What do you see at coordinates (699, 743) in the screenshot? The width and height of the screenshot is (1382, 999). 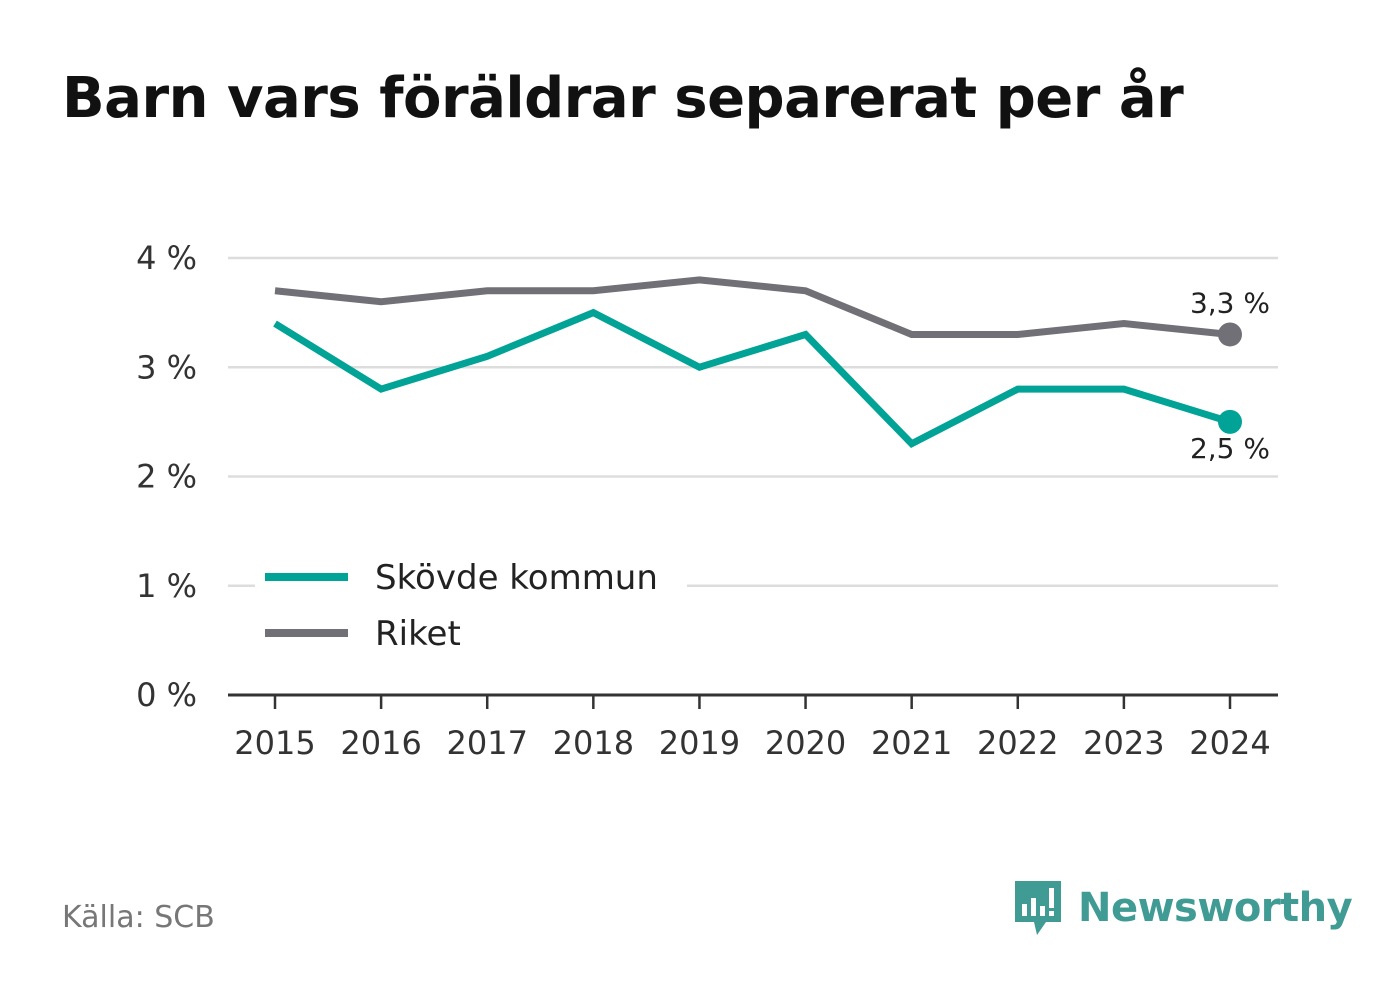 I see `x-tick-label: 2019` at bounding box center [699, 743].